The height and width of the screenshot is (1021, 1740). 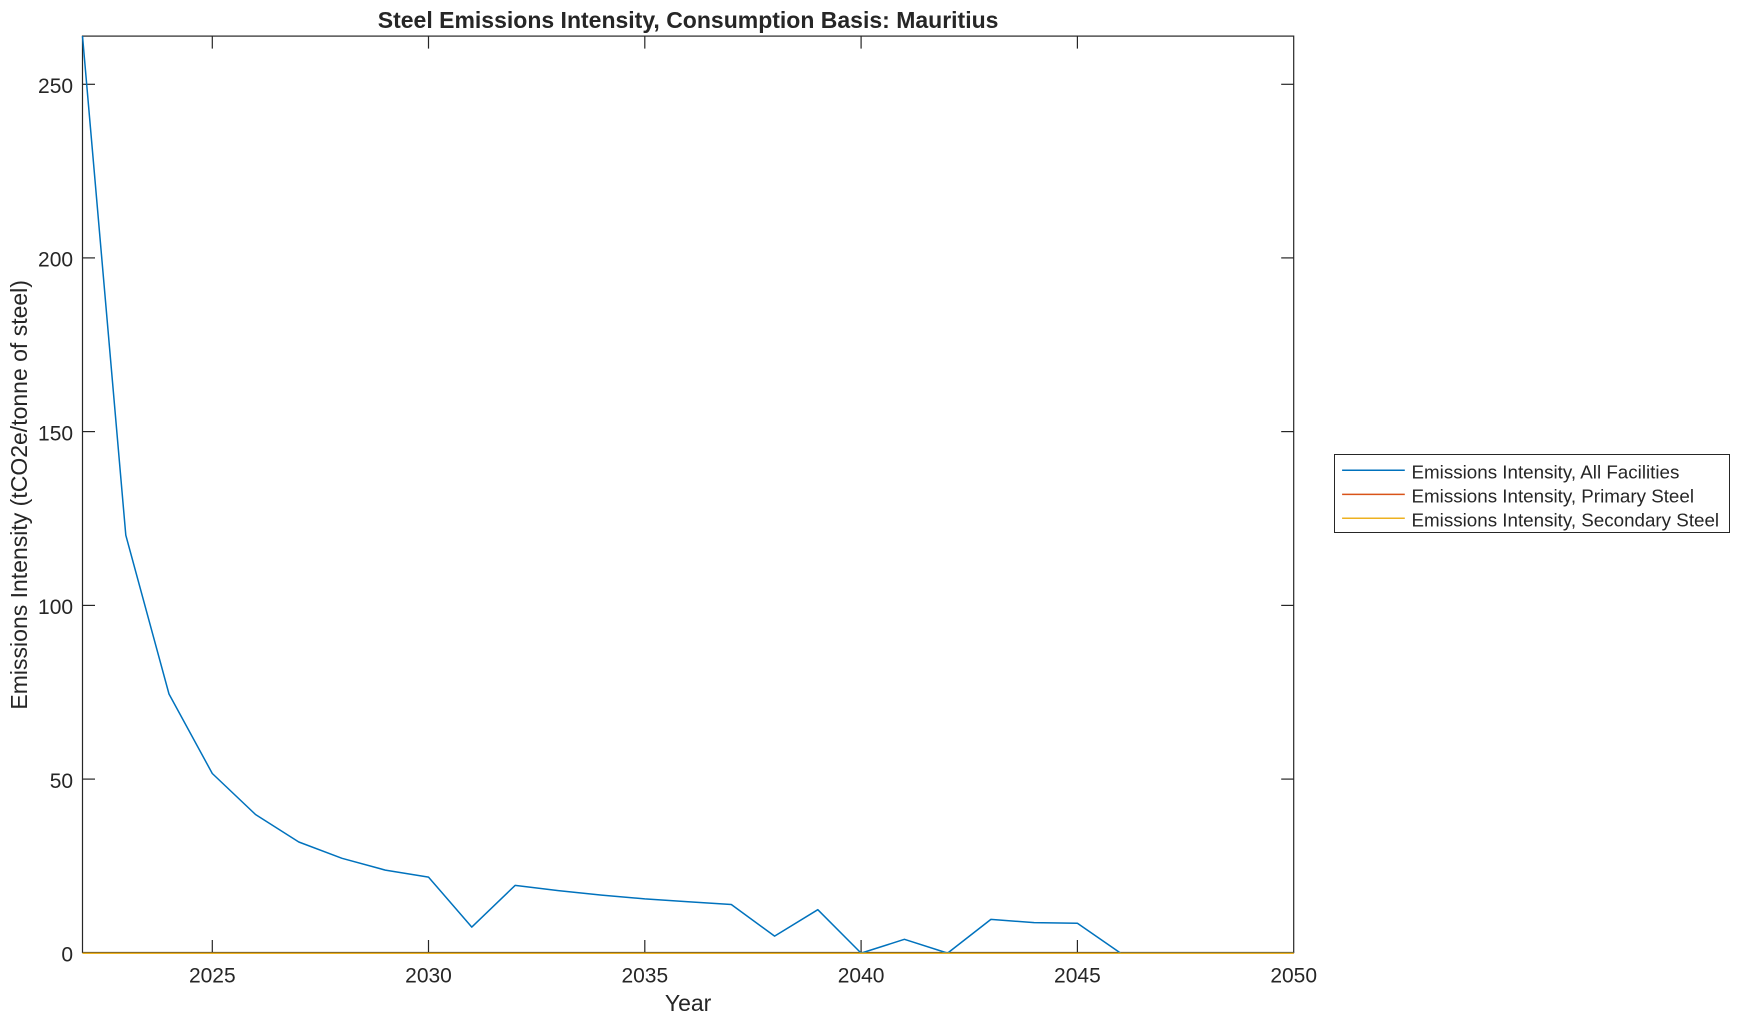 What do you see at coordinates (55, 86) in the screenshot?
I see `svg-text: 250` at bounding box center [55, 86].